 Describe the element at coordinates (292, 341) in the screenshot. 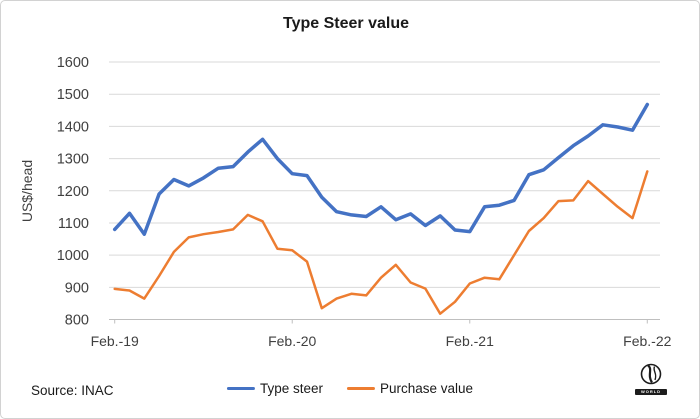

I see `x-tick-label: Feb.-20` at that location.